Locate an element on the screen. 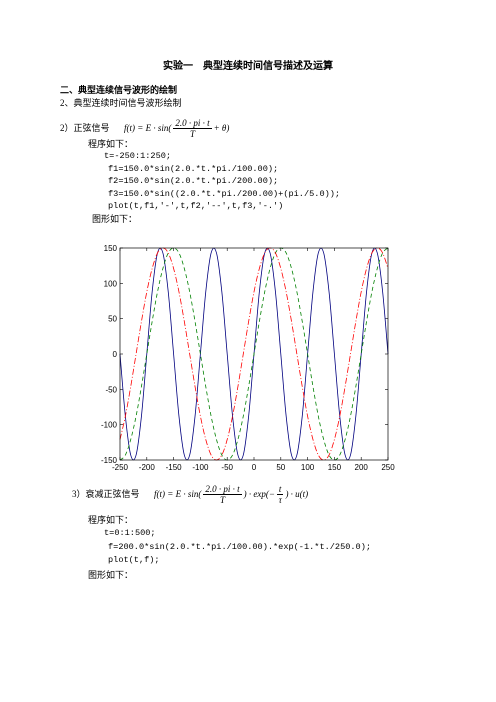  item-label: 2）正弦信号 is located at coordinates (85, 128).